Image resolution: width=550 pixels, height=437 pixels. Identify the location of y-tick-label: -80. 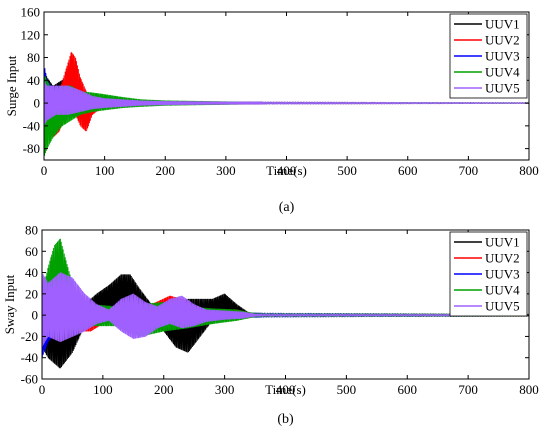
(31, 148).